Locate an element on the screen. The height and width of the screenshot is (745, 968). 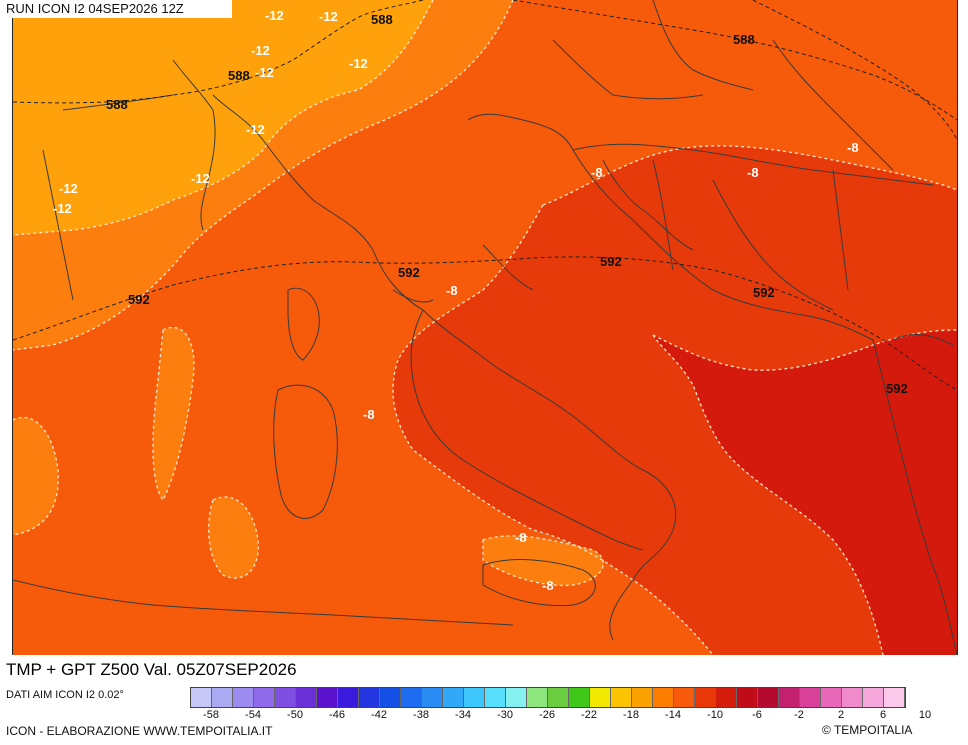
scale-tick-label: -26 is located at coordinates (547, 715).